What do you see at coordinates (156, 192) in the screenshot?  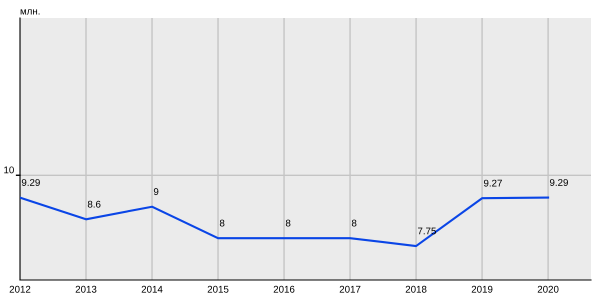 I see `data-label: 9` at bounding box center [156, 192].